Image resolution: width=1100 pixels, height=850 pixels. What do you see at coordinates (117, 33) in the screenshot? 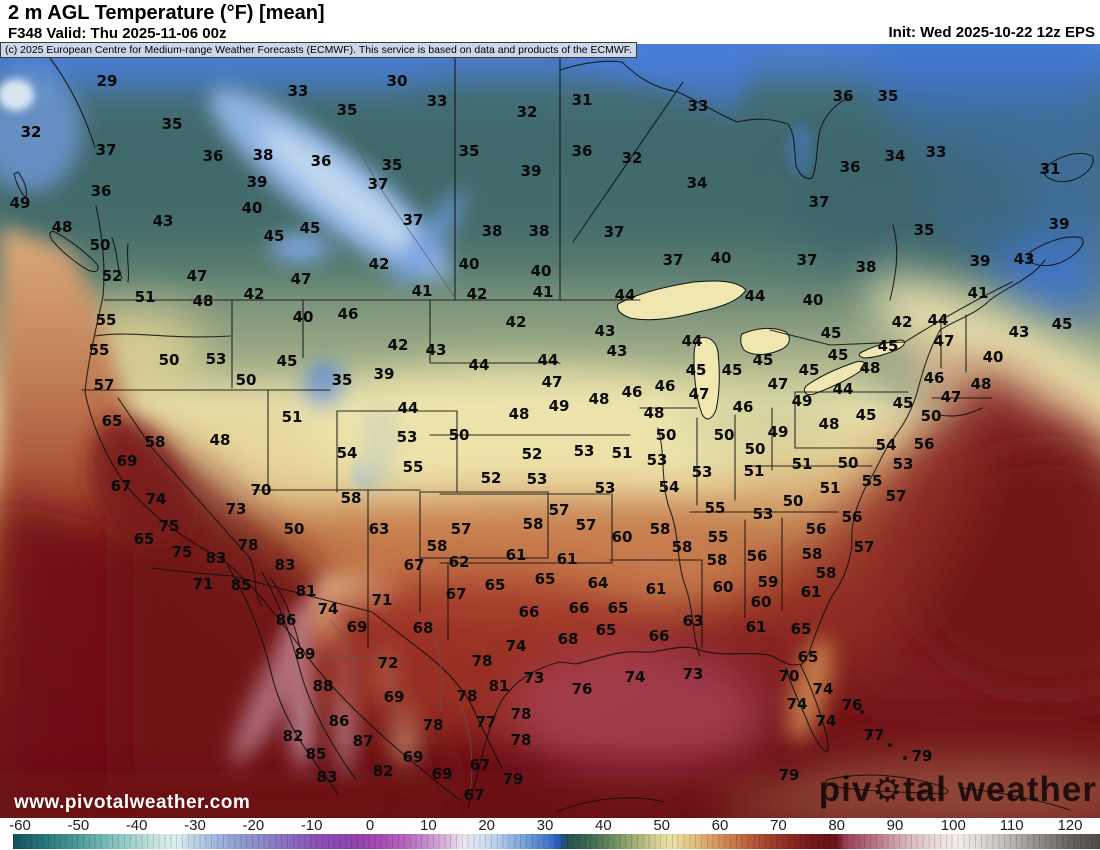
I see `valid-time-label: F348 Valid: Thu 2025-11-06 00z` at bounding box center [117, 33].